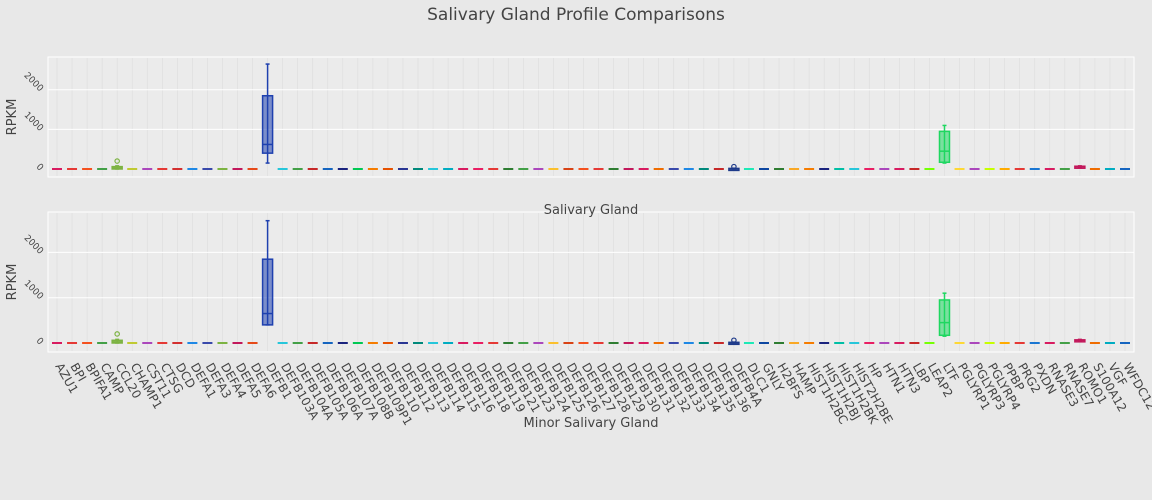  What do you see at coordinates (267, 292) in the screenshot?
I see `panel-2-box-defb1` at bounding box center [267, 292].